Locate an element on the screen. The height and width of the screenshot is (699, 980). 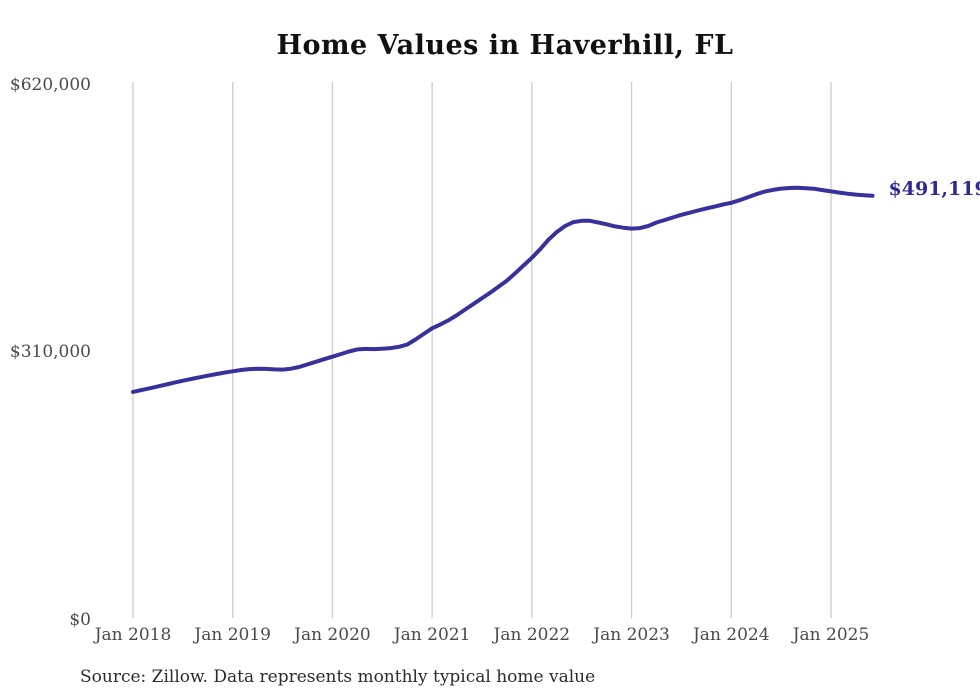
x-tick-label: Jan 2024 is located at coordinates (731, 635).